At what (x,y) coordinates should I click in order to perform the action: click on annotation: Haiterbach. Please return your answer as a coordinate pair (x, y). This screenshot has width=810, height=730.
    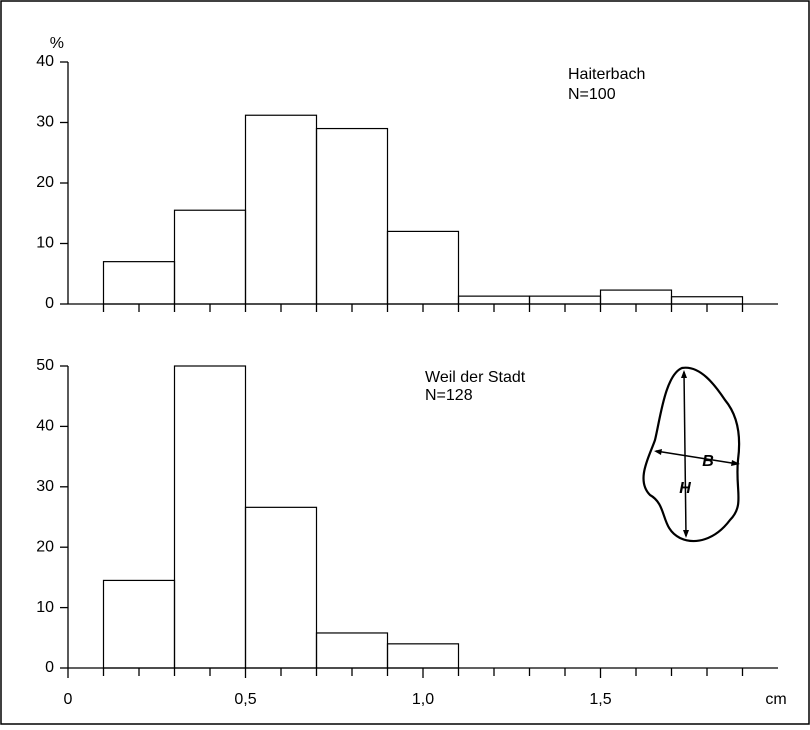
    Looking at the image, I should click on (606, 74).